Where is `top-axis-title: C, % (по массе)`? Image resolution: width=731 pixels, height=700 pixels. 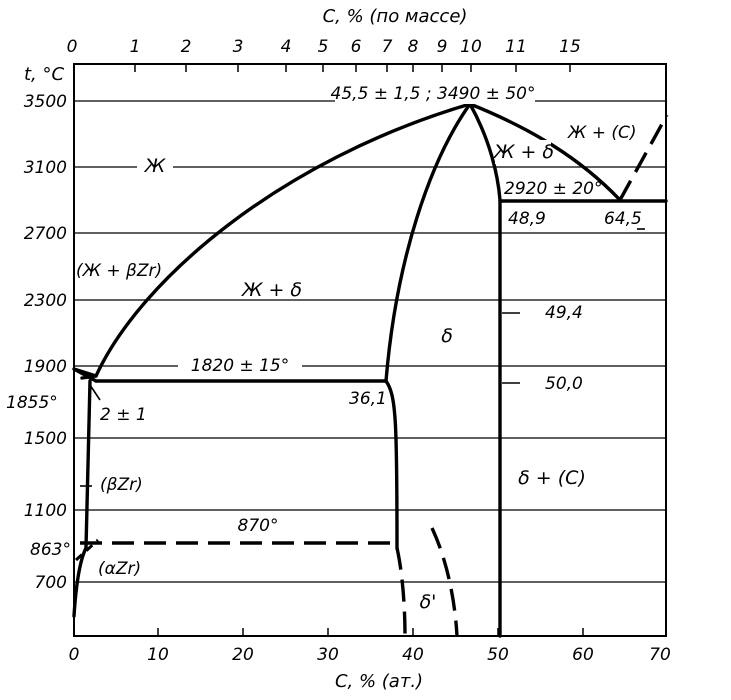 top-axis-title: C, % (по массе) is located at coordinates (395, 16).